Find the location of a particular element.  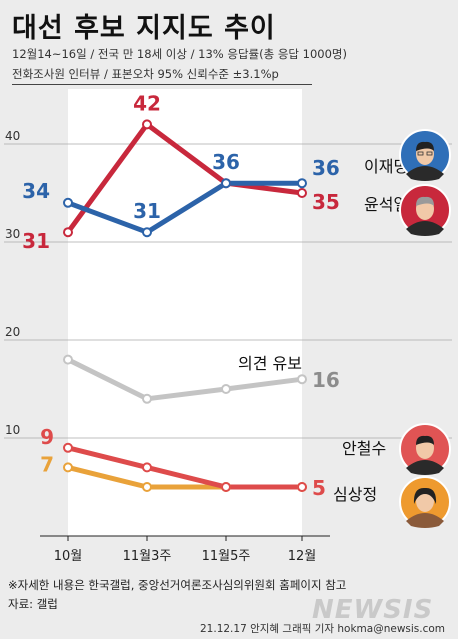

data-label: 16 is located at coordinates (326, 380).